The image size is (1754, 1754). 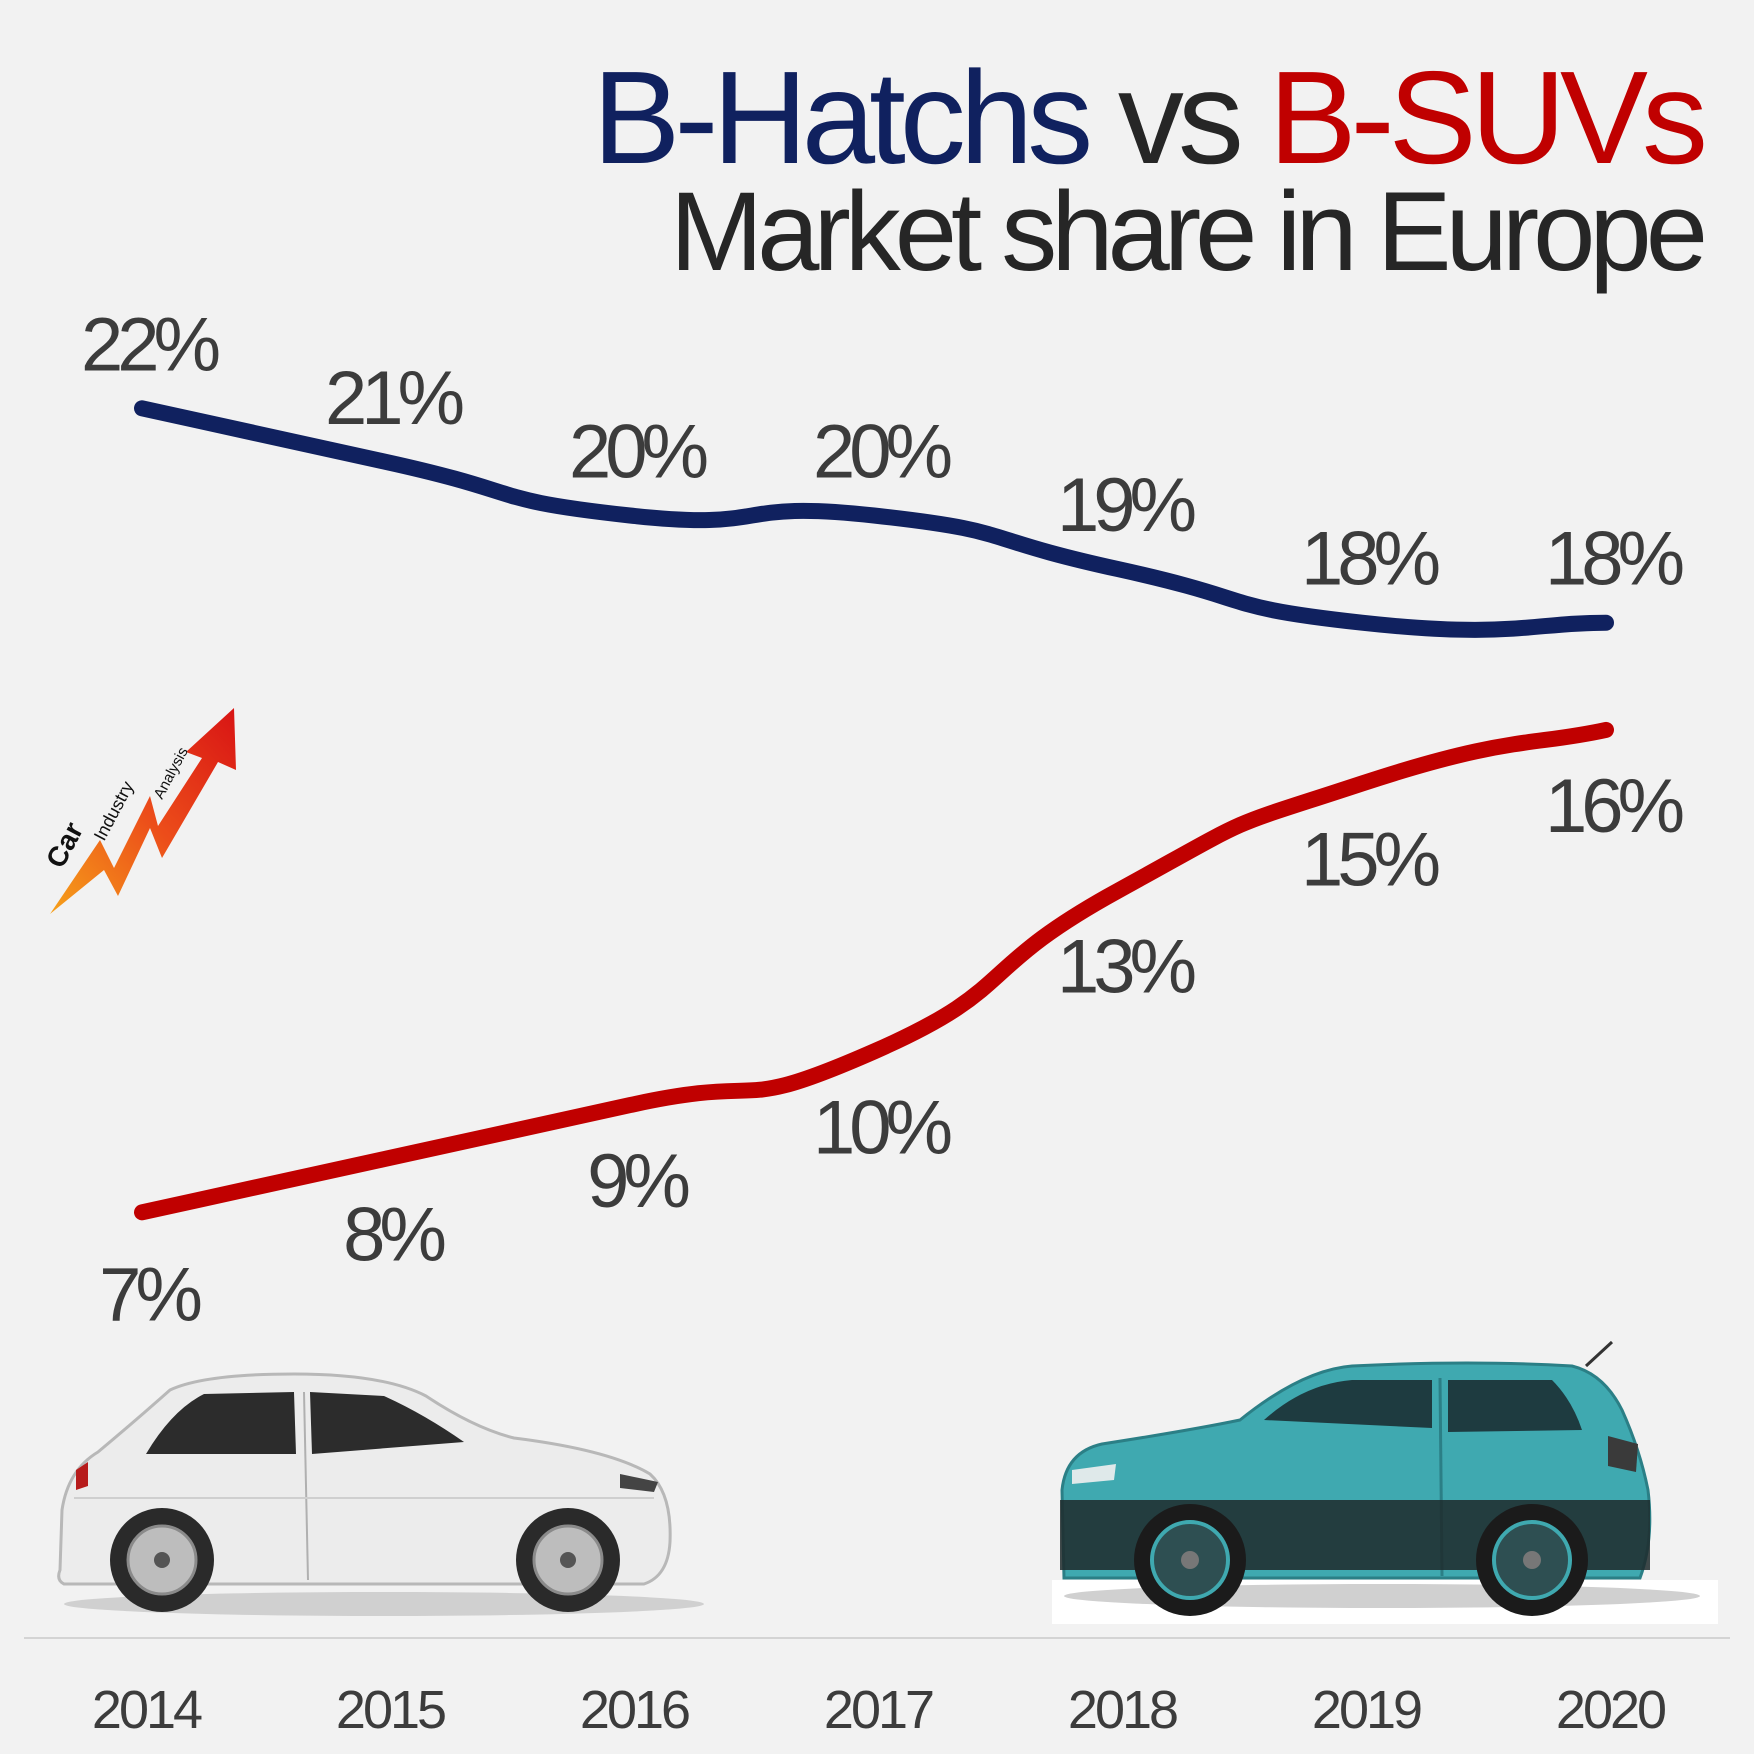 What do you see at coordinates (390, 1710) in the screenshot?
I see `x-tick-label-2015: 2015` at bounding box center [390, 1710].